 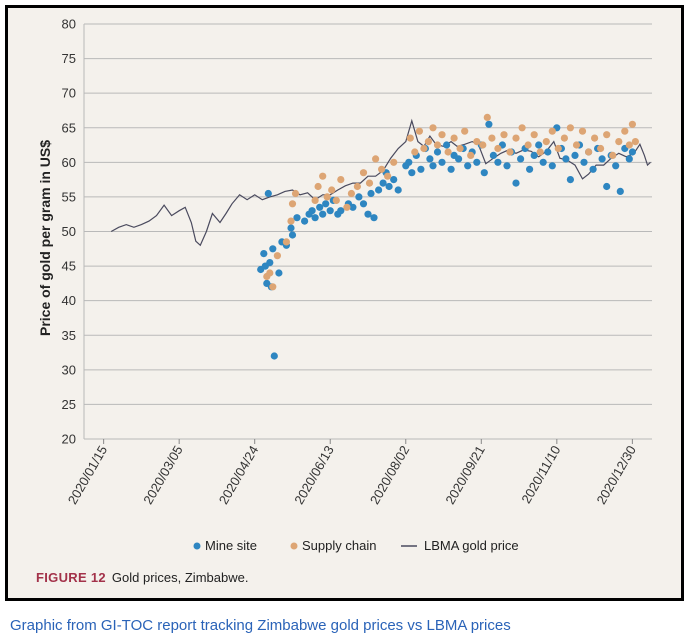 I want to click on y-axis-ticks: 20 25 30 35 40 45 50 55 60 65 70 75 80, so click(x=69, y=232).